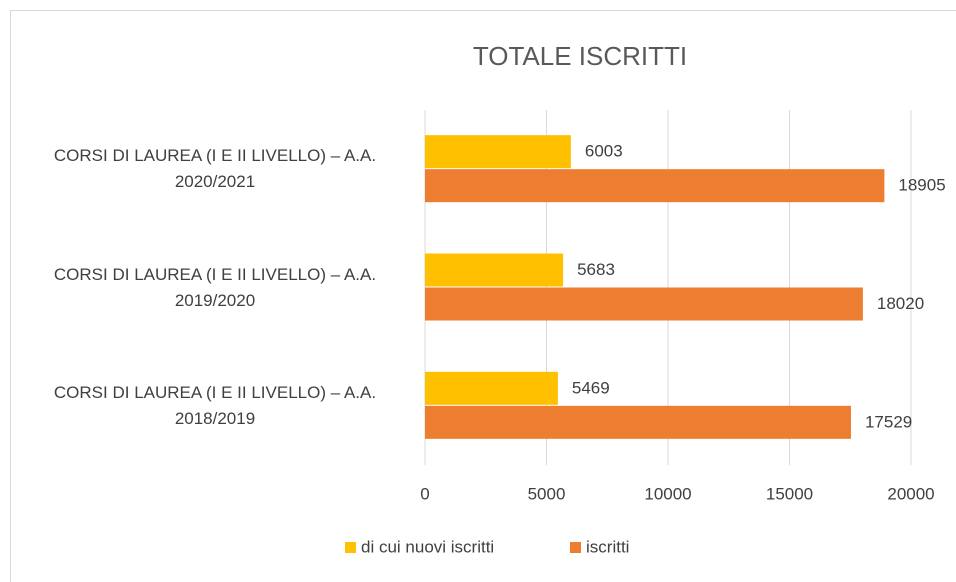 The image size is (956, 582). I want to click on x-tick-label: 0, so click(424, 493).